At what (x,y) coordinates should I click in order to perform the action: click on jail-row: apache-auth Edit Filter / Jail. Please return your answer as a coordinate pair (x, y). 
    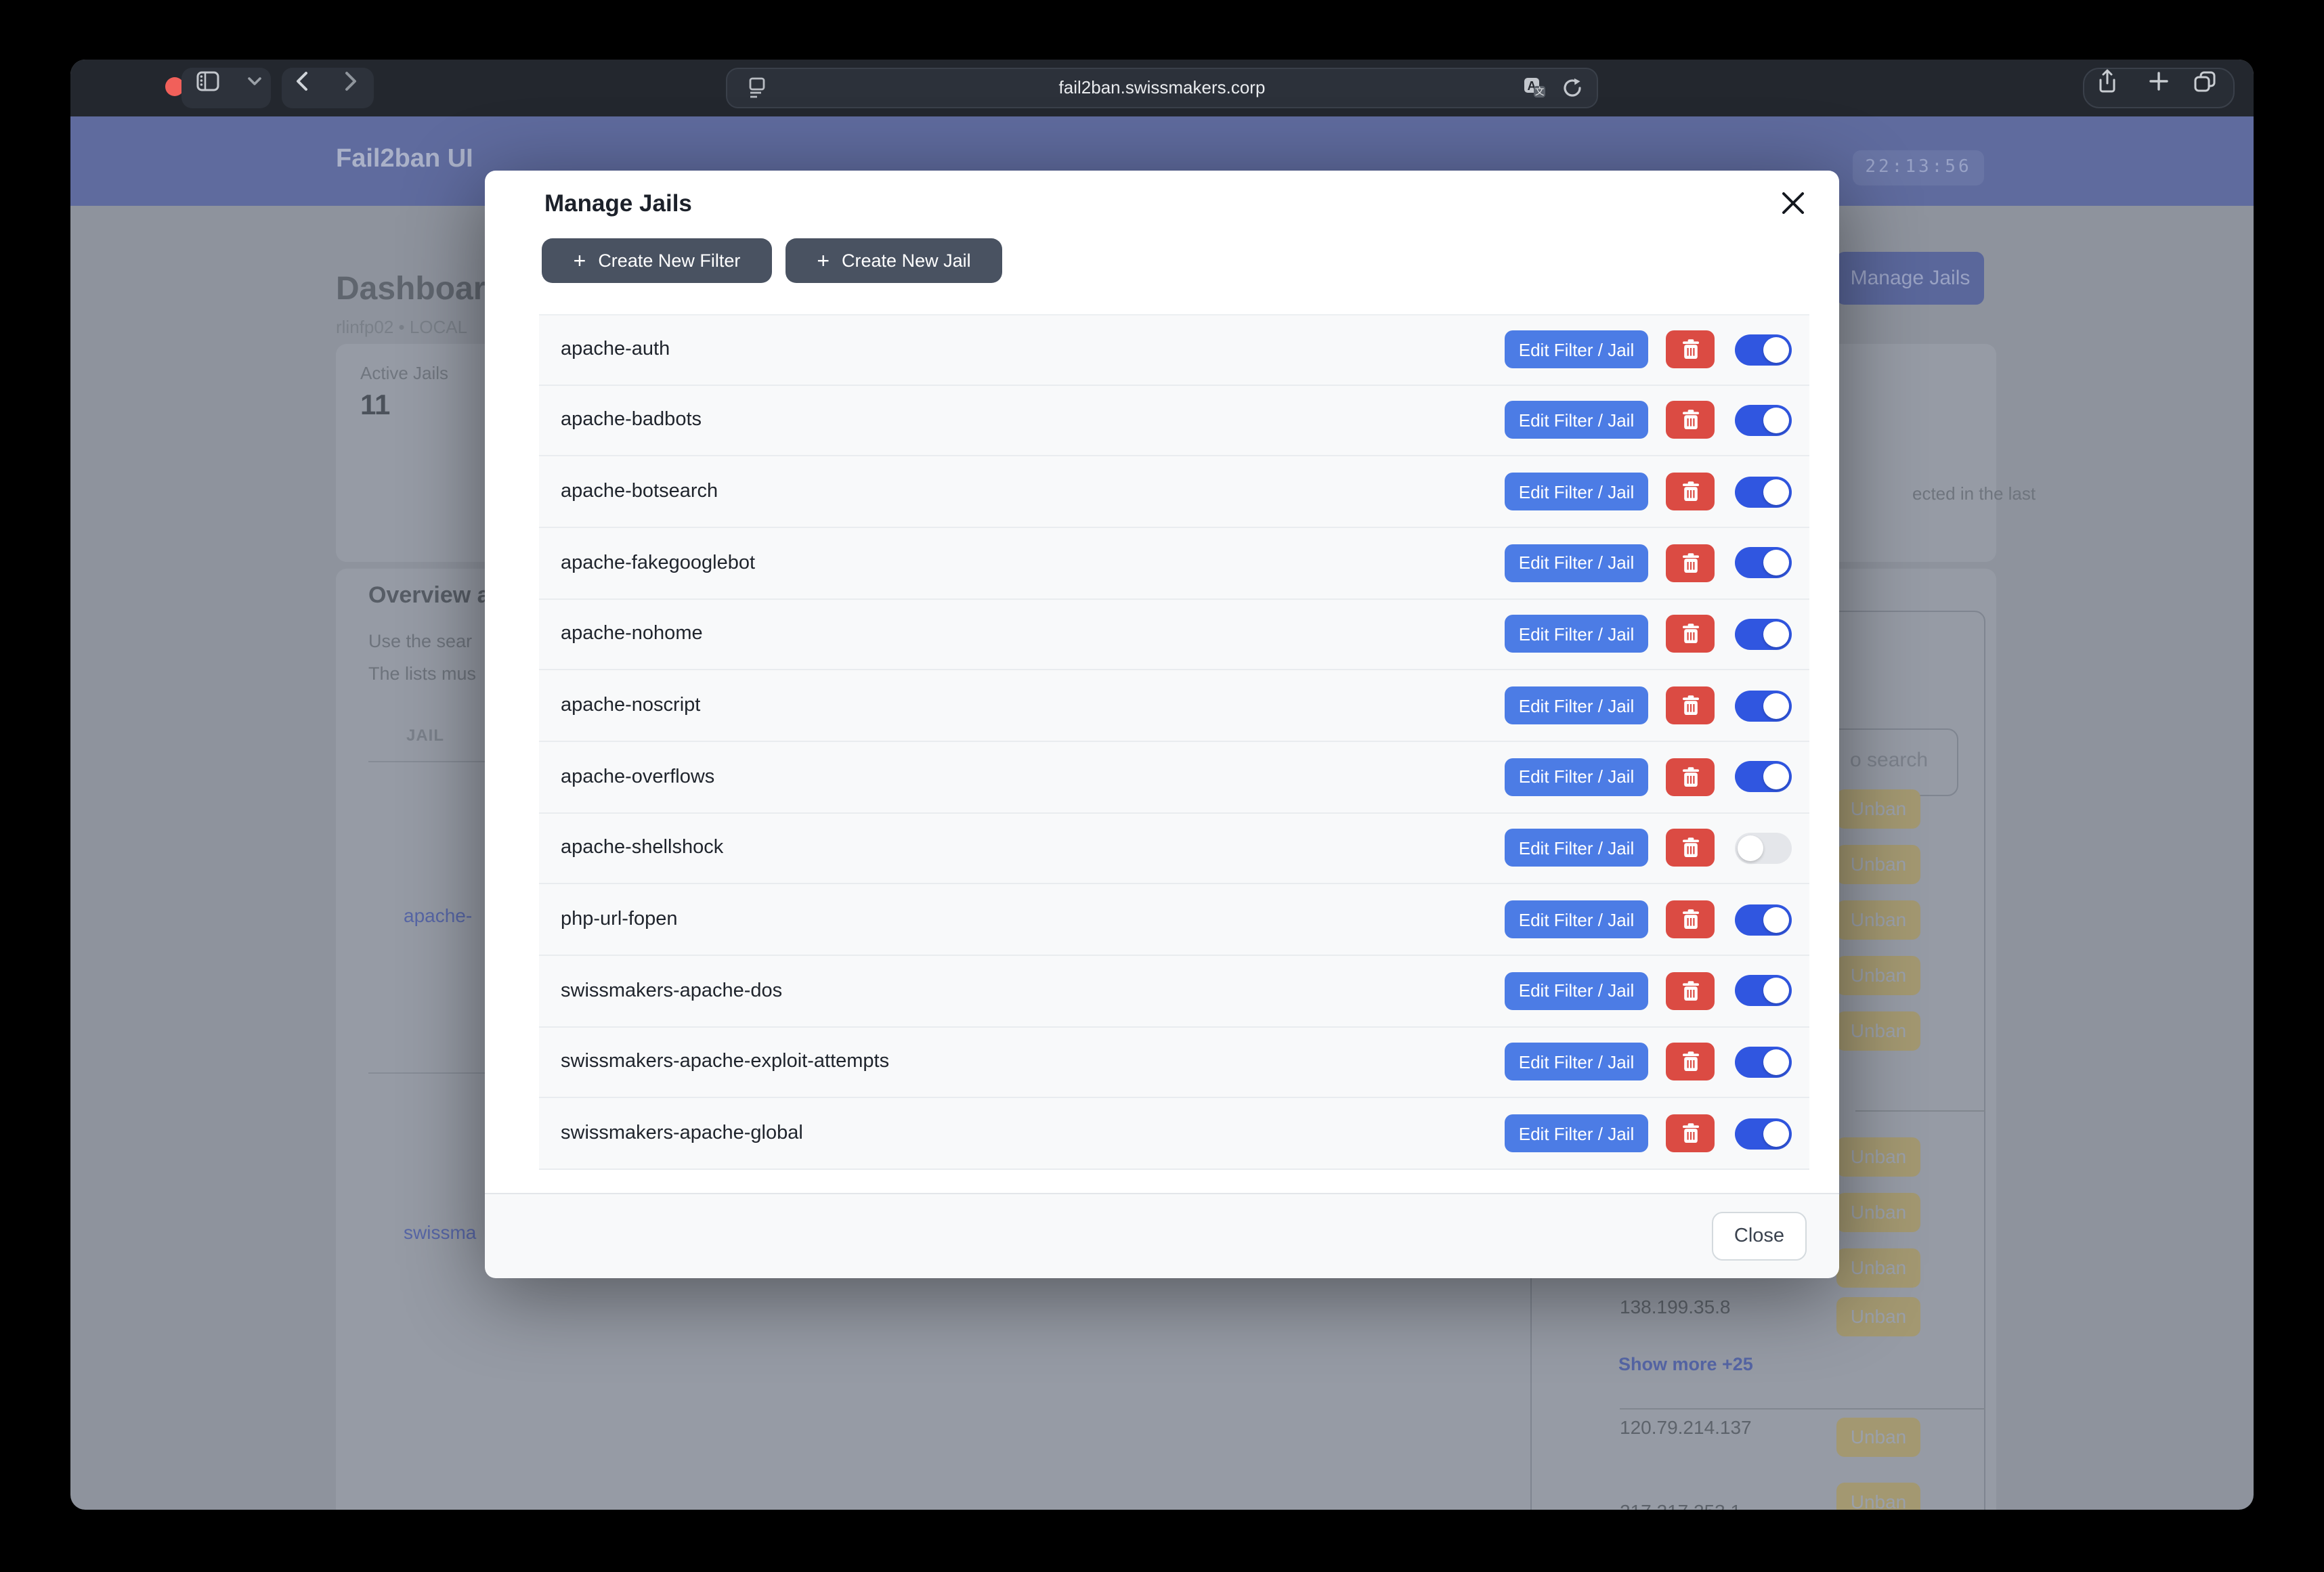
    Looking at the image, I should click on (1174, 350).